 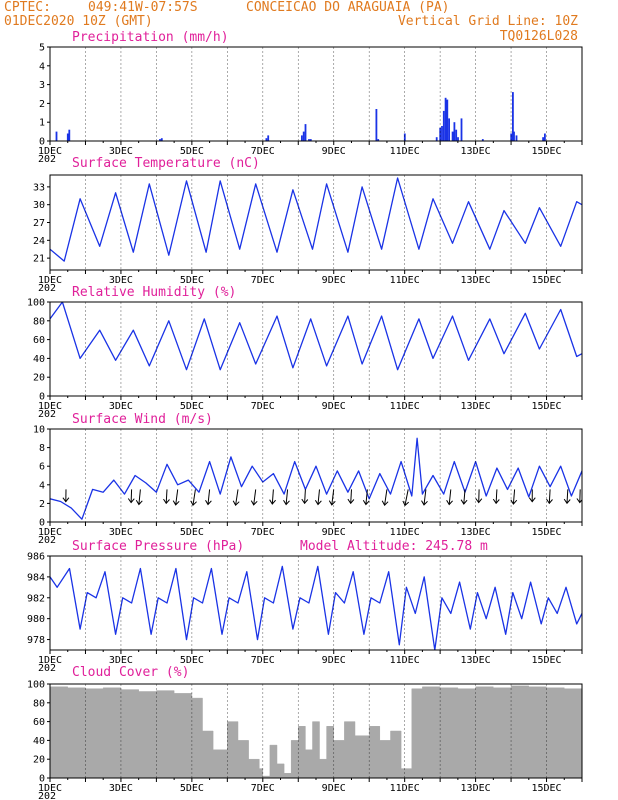 I want to click on y-tick-label: 6, so click(x=42, y=467).